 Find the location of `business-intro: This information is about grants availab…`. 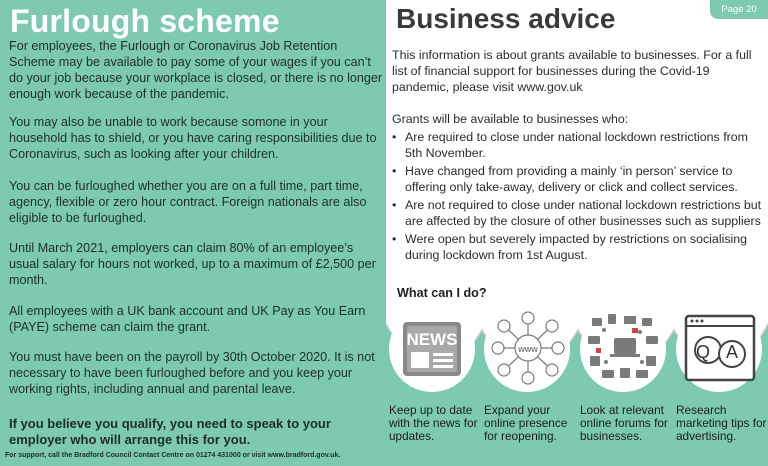

business-intro: This information is about grants availab… is located at coordinates (572, 71).